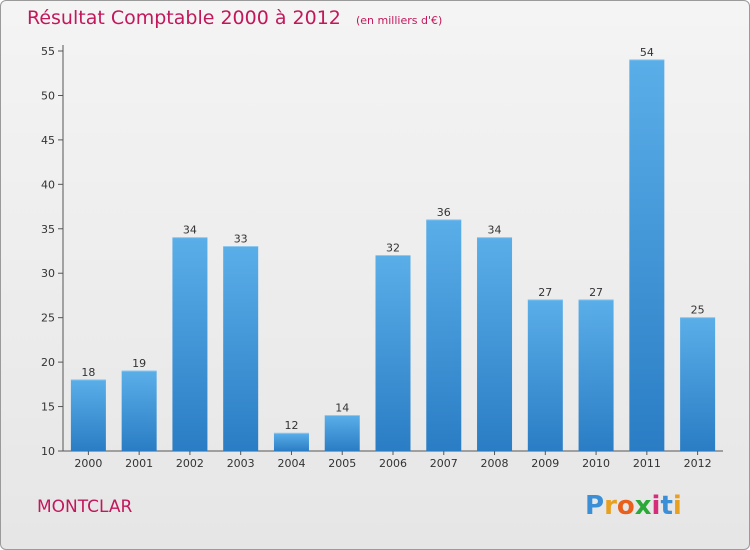 The width and height of the screenshot is (750, 550). I want to click on y-tick-label: 15, so click(48, 407).